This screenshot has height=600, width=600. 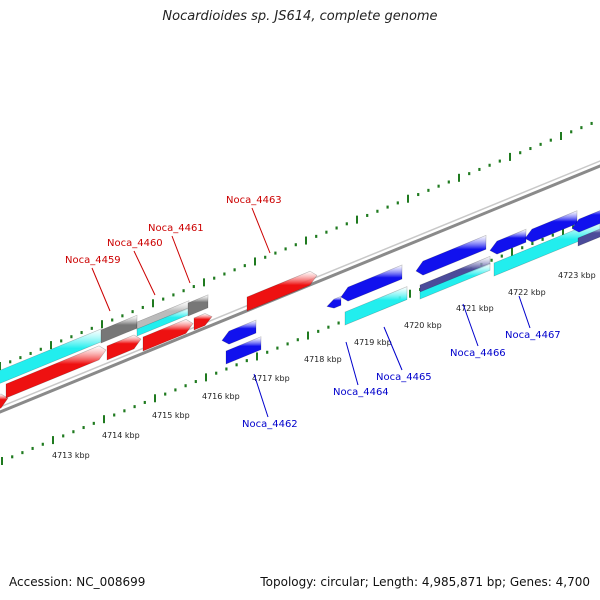 I want to click on gene-label-reverse: Noca_4464, so click(x=361, y=392).